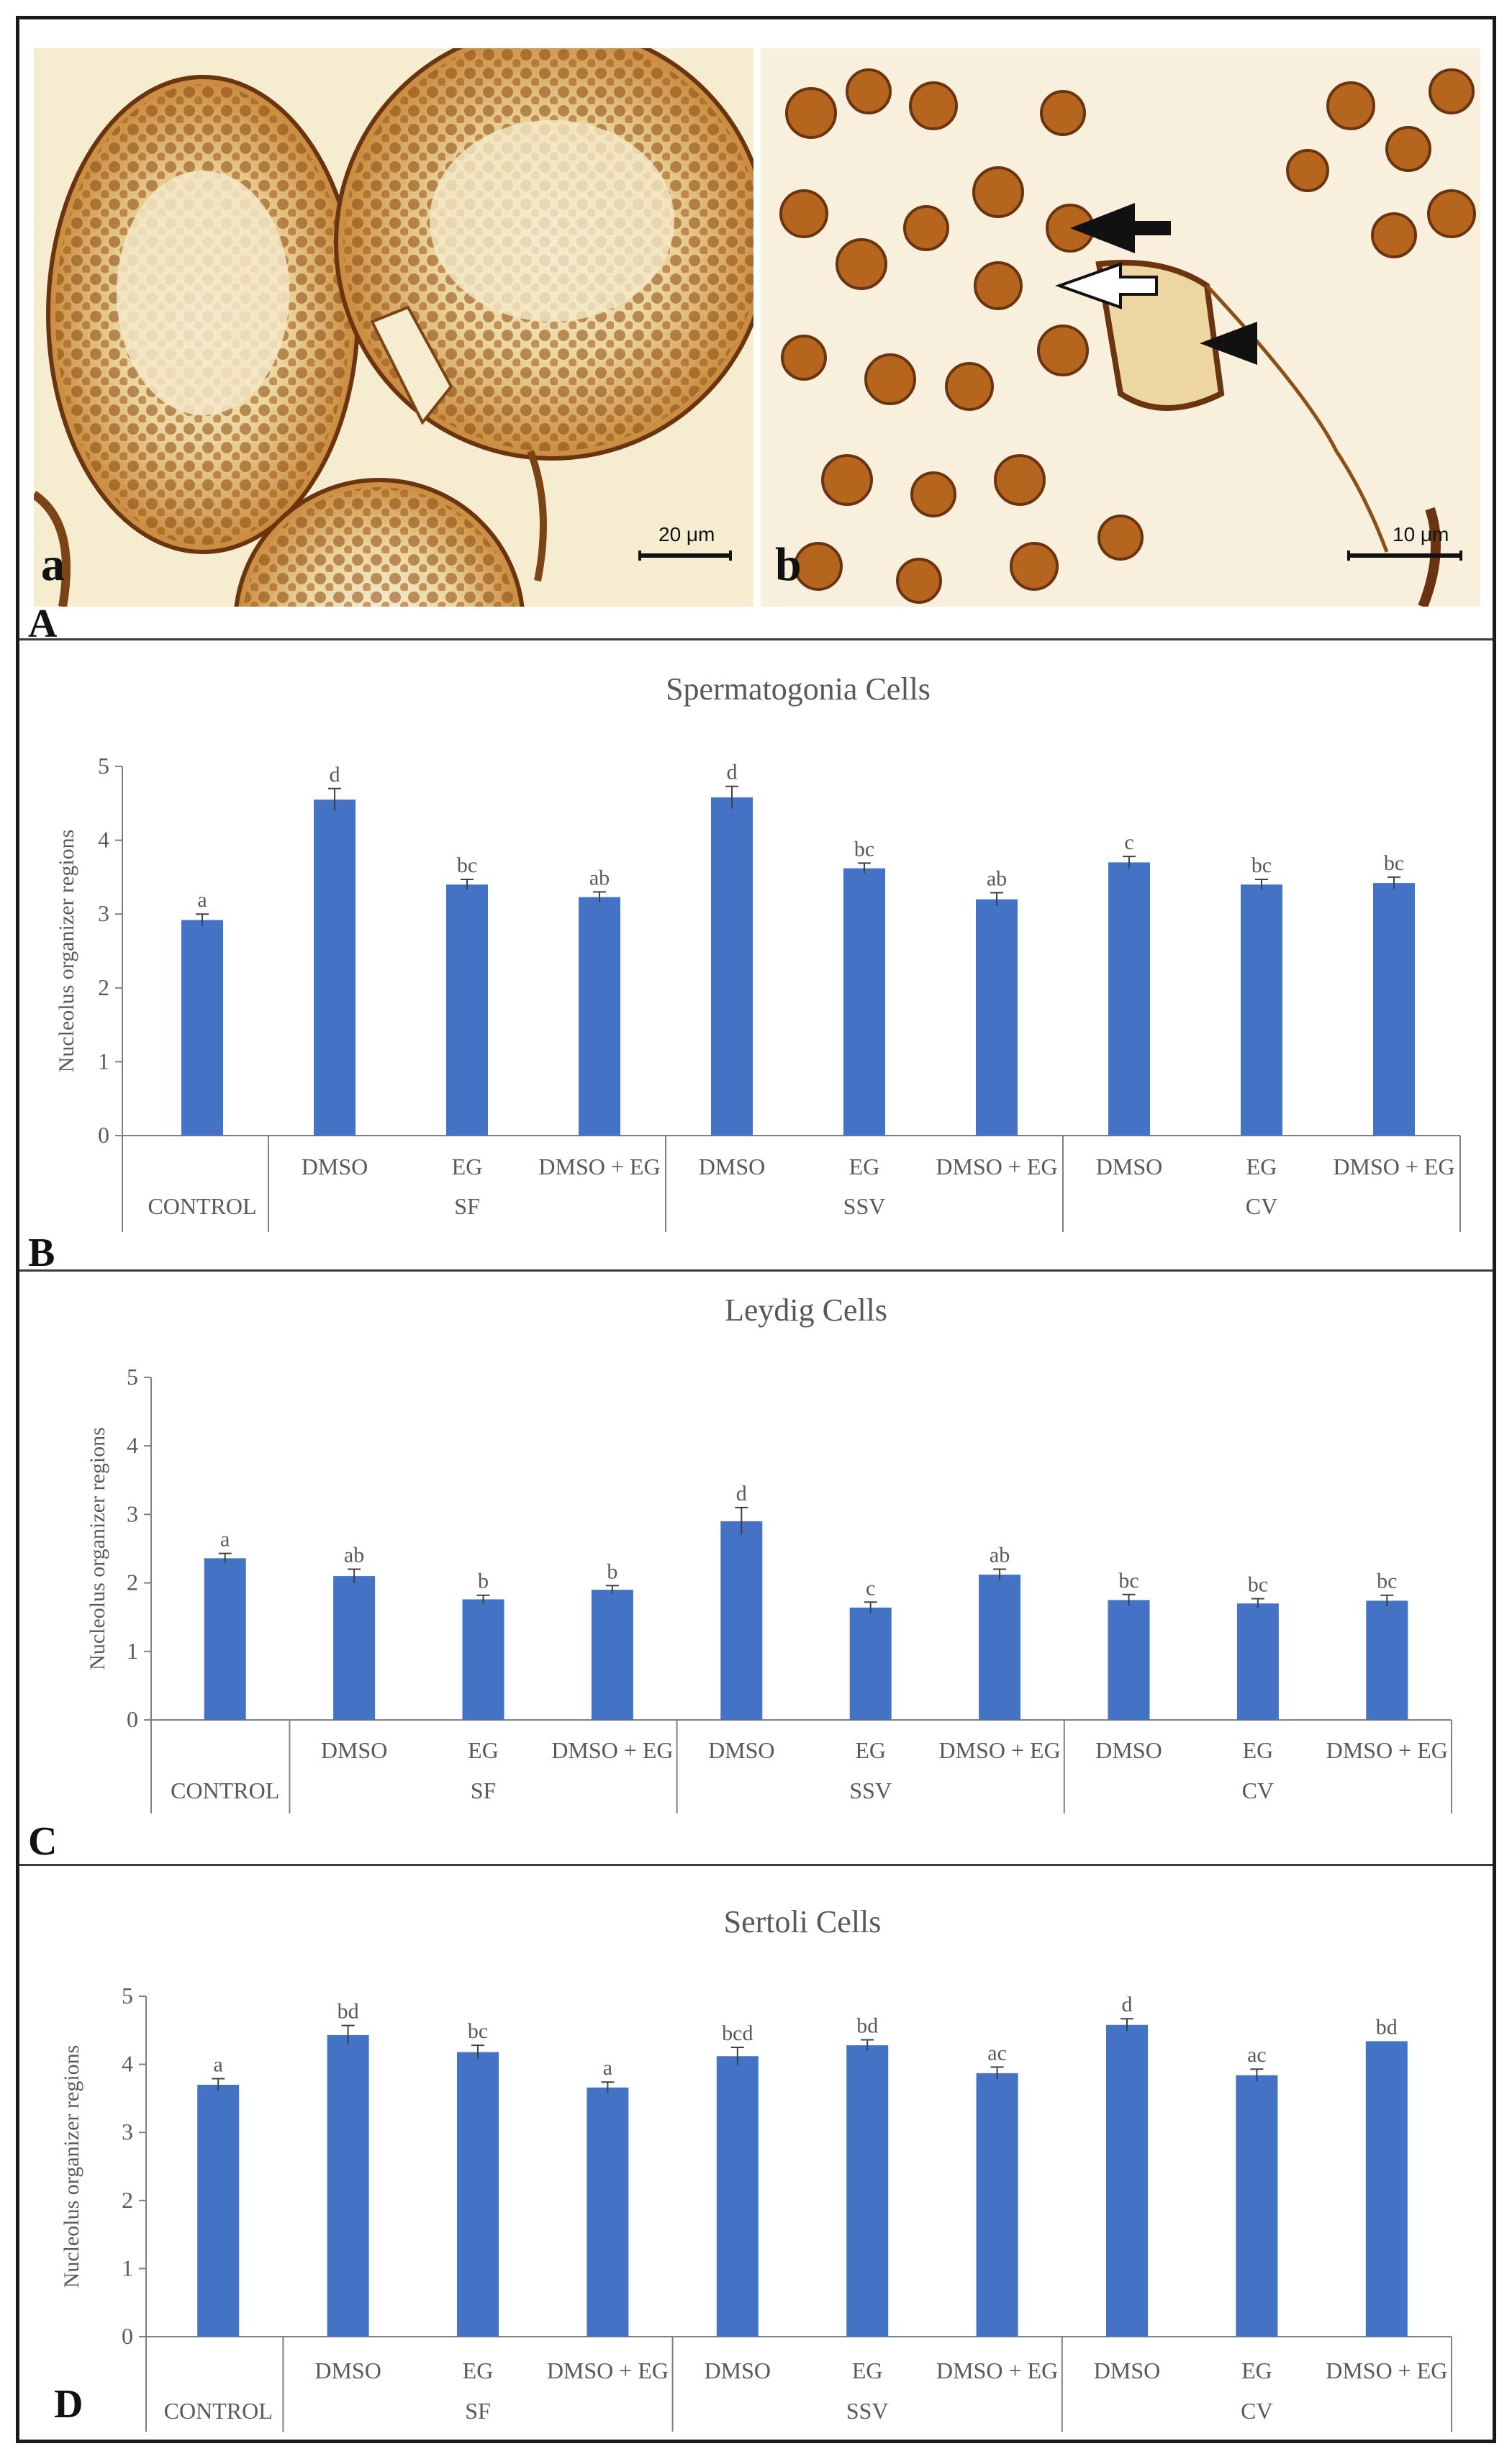  What do you see at coordinates (756, 1270) in the screenshot?
I see `divider-b-c` at bounding box center [756, 1270].